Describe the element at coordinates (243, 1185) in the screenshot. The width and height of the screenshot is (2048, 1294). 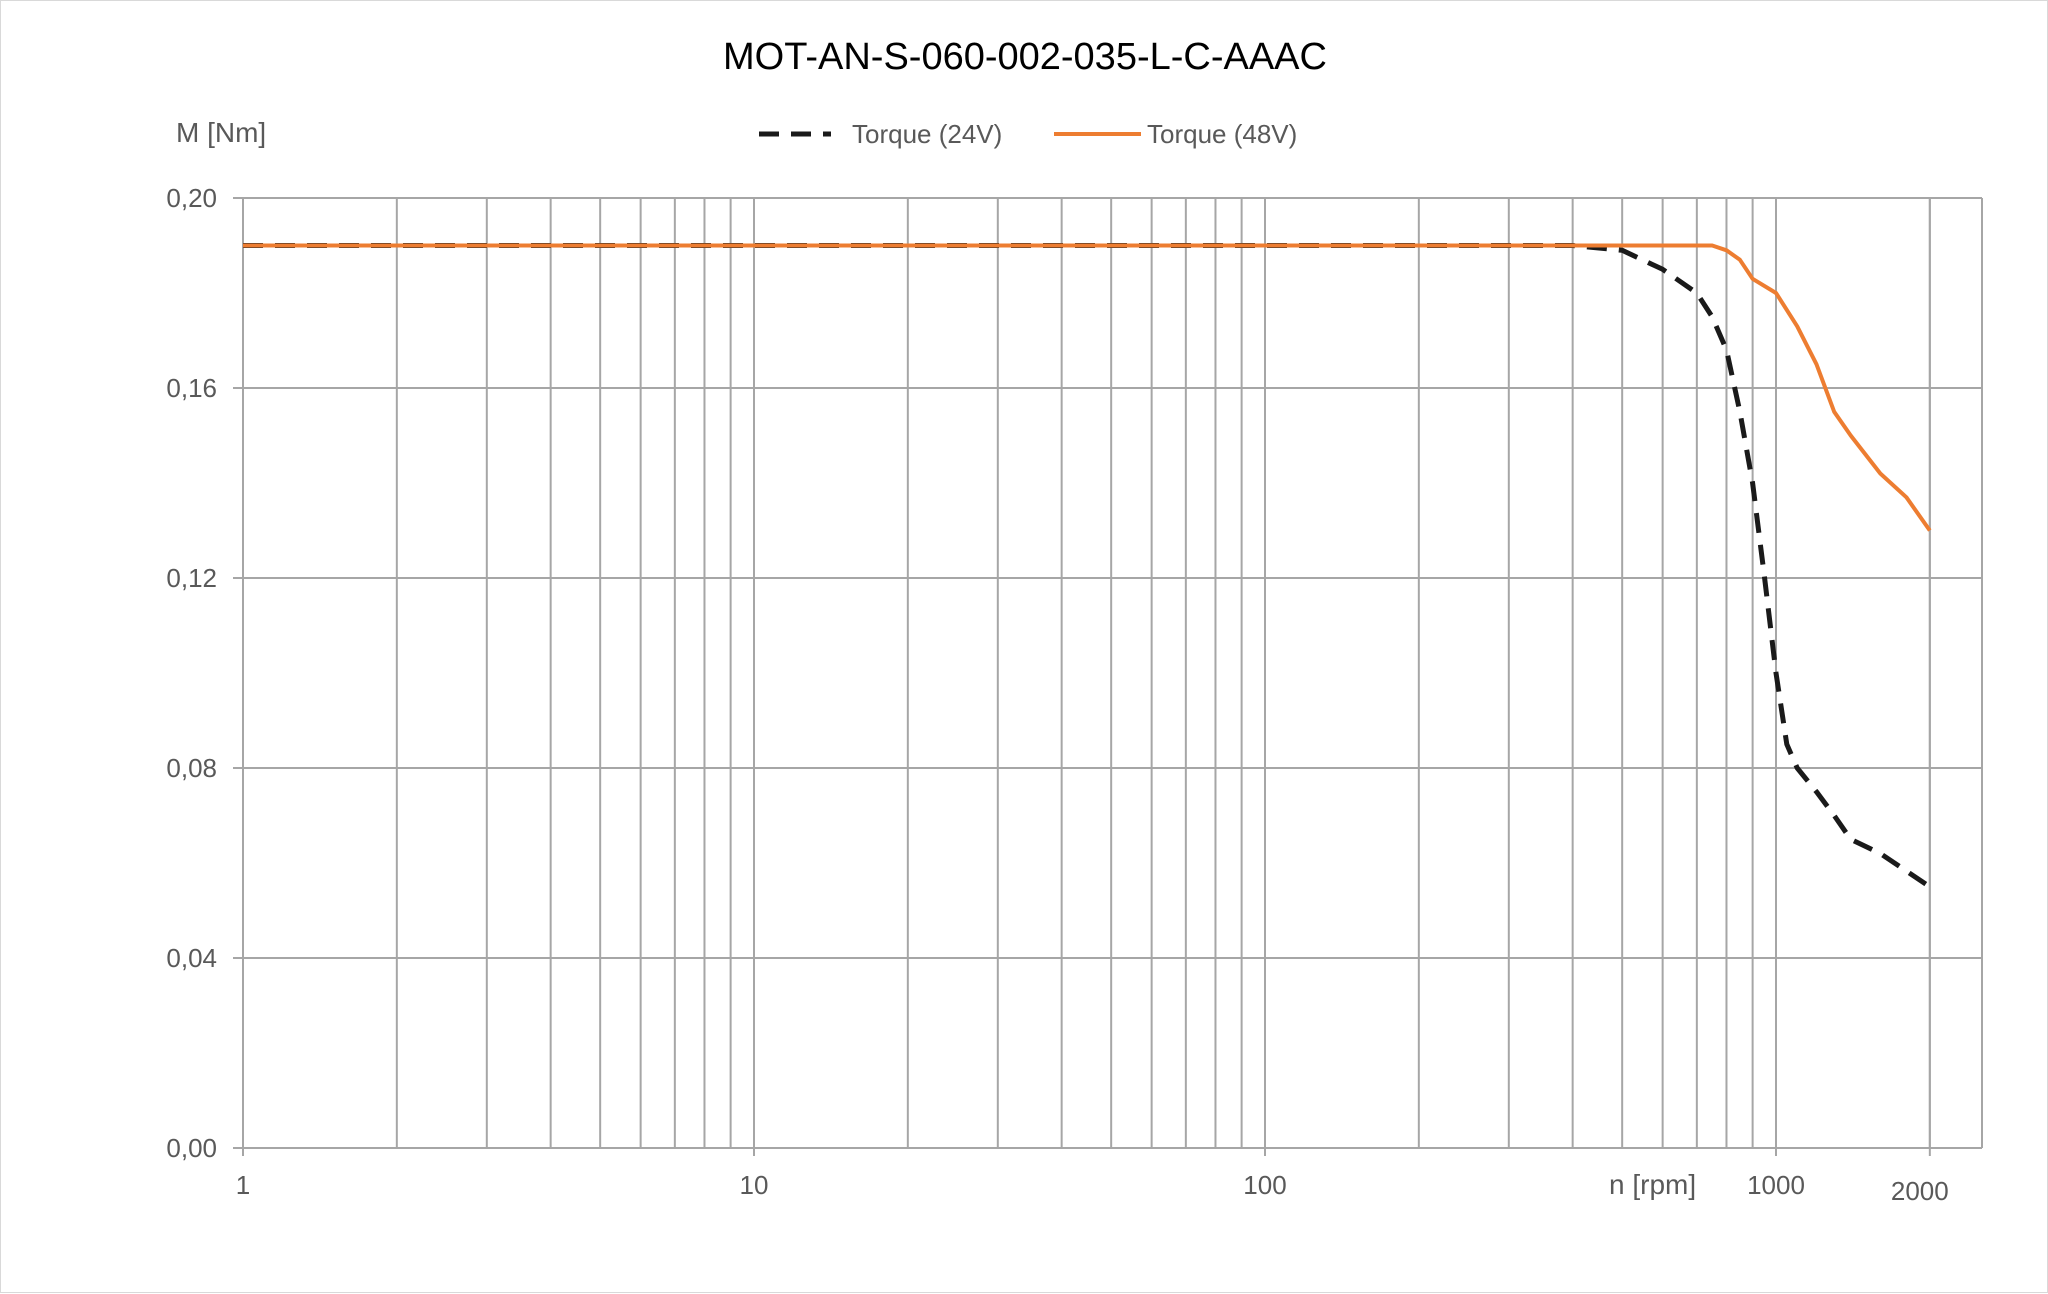
I see `x-tick-label: 1` at that location.